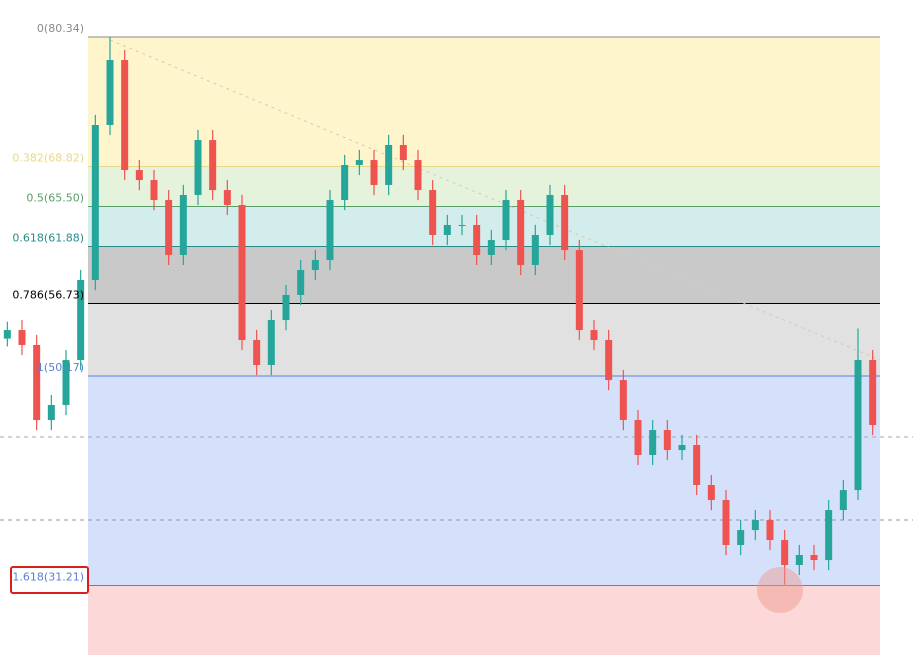  What do you see at coordinates (60, 367) in the screenshot?
I see `level-label: 1(50.17)` at bounding box center [60, 367].